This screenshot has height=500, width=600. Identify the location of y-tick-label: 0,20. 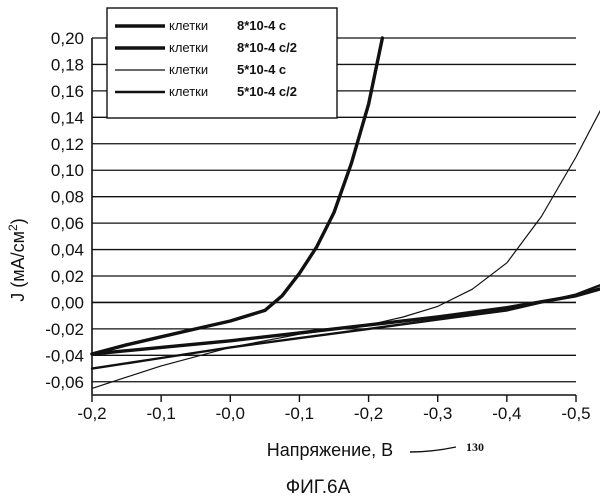
(67, 38).